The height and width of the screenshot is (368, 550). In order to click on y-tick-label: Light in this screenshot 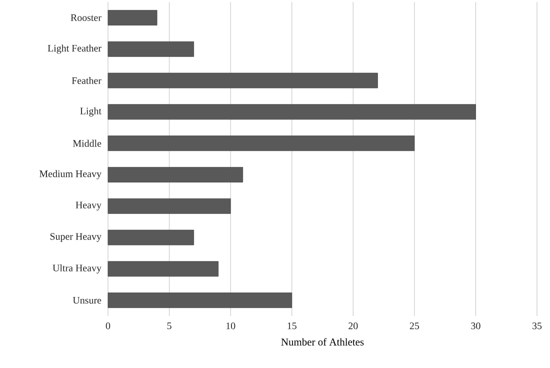, I will do `click(91, 111)`.